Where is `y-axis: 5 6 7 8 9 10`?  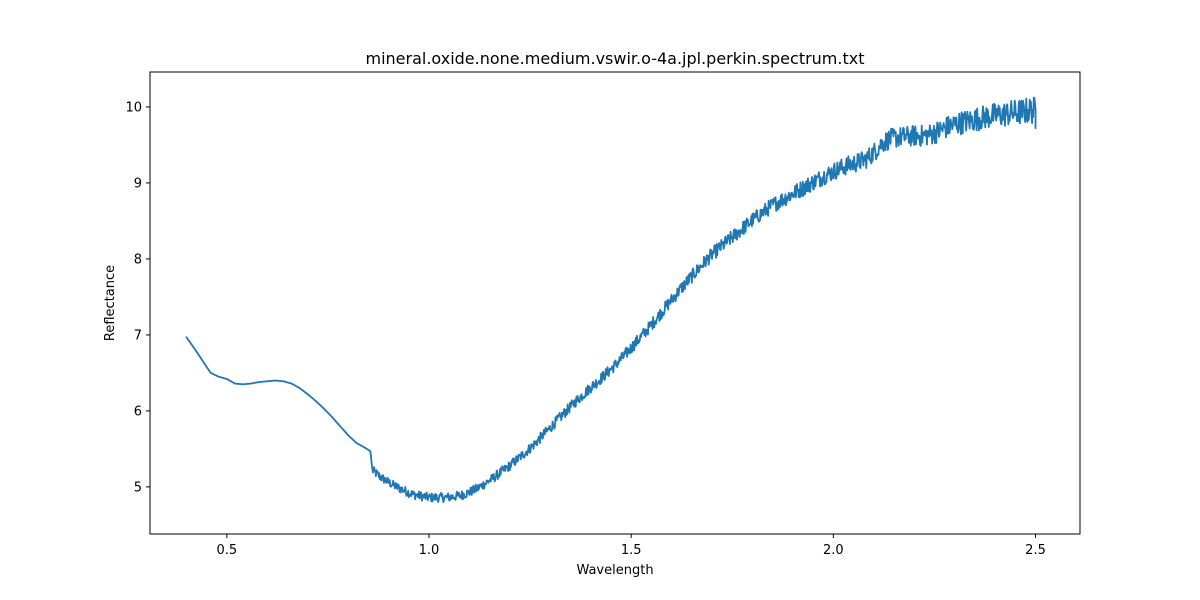
y-axis: 5 6 7 8 9 10 is located at coordinates (137, 297).